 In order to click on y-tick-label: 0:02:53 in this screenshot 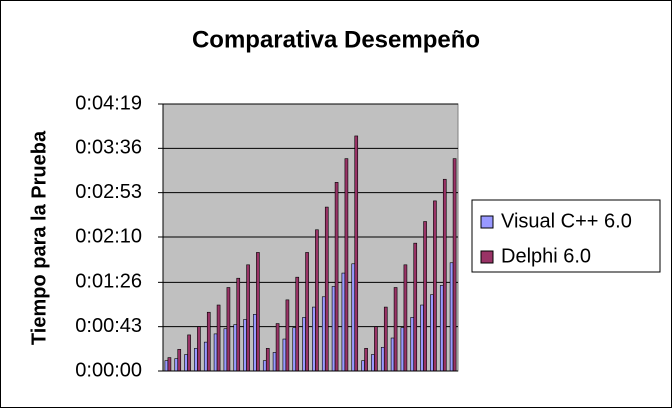, I will do `click(108, 192)`.